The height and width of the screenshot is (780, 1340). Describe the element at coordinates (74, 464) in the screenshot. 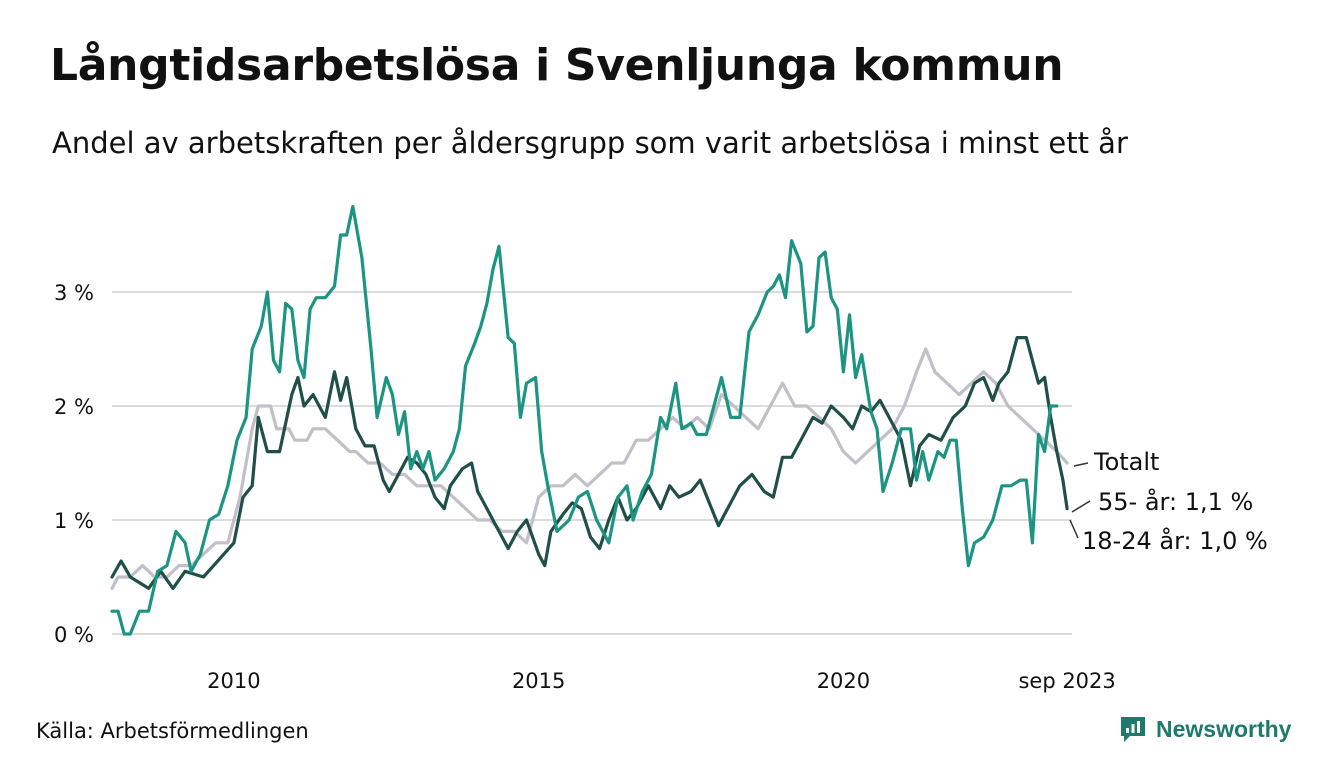

I see `y-axis: 0 % 1 % 2 % 3 %` at that location.